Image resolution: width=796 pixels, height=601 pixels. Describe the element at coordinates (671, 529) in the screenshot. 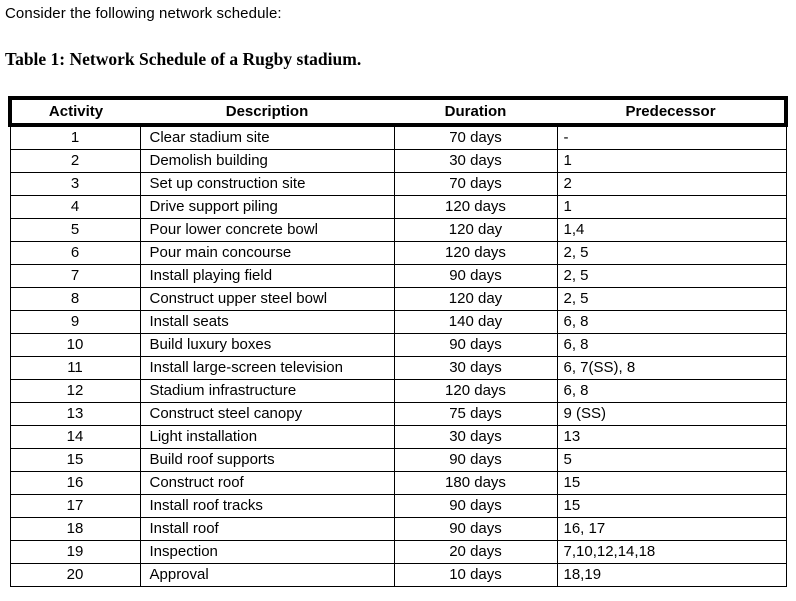

I see `predecessor-cell: 16, 17` at that location.